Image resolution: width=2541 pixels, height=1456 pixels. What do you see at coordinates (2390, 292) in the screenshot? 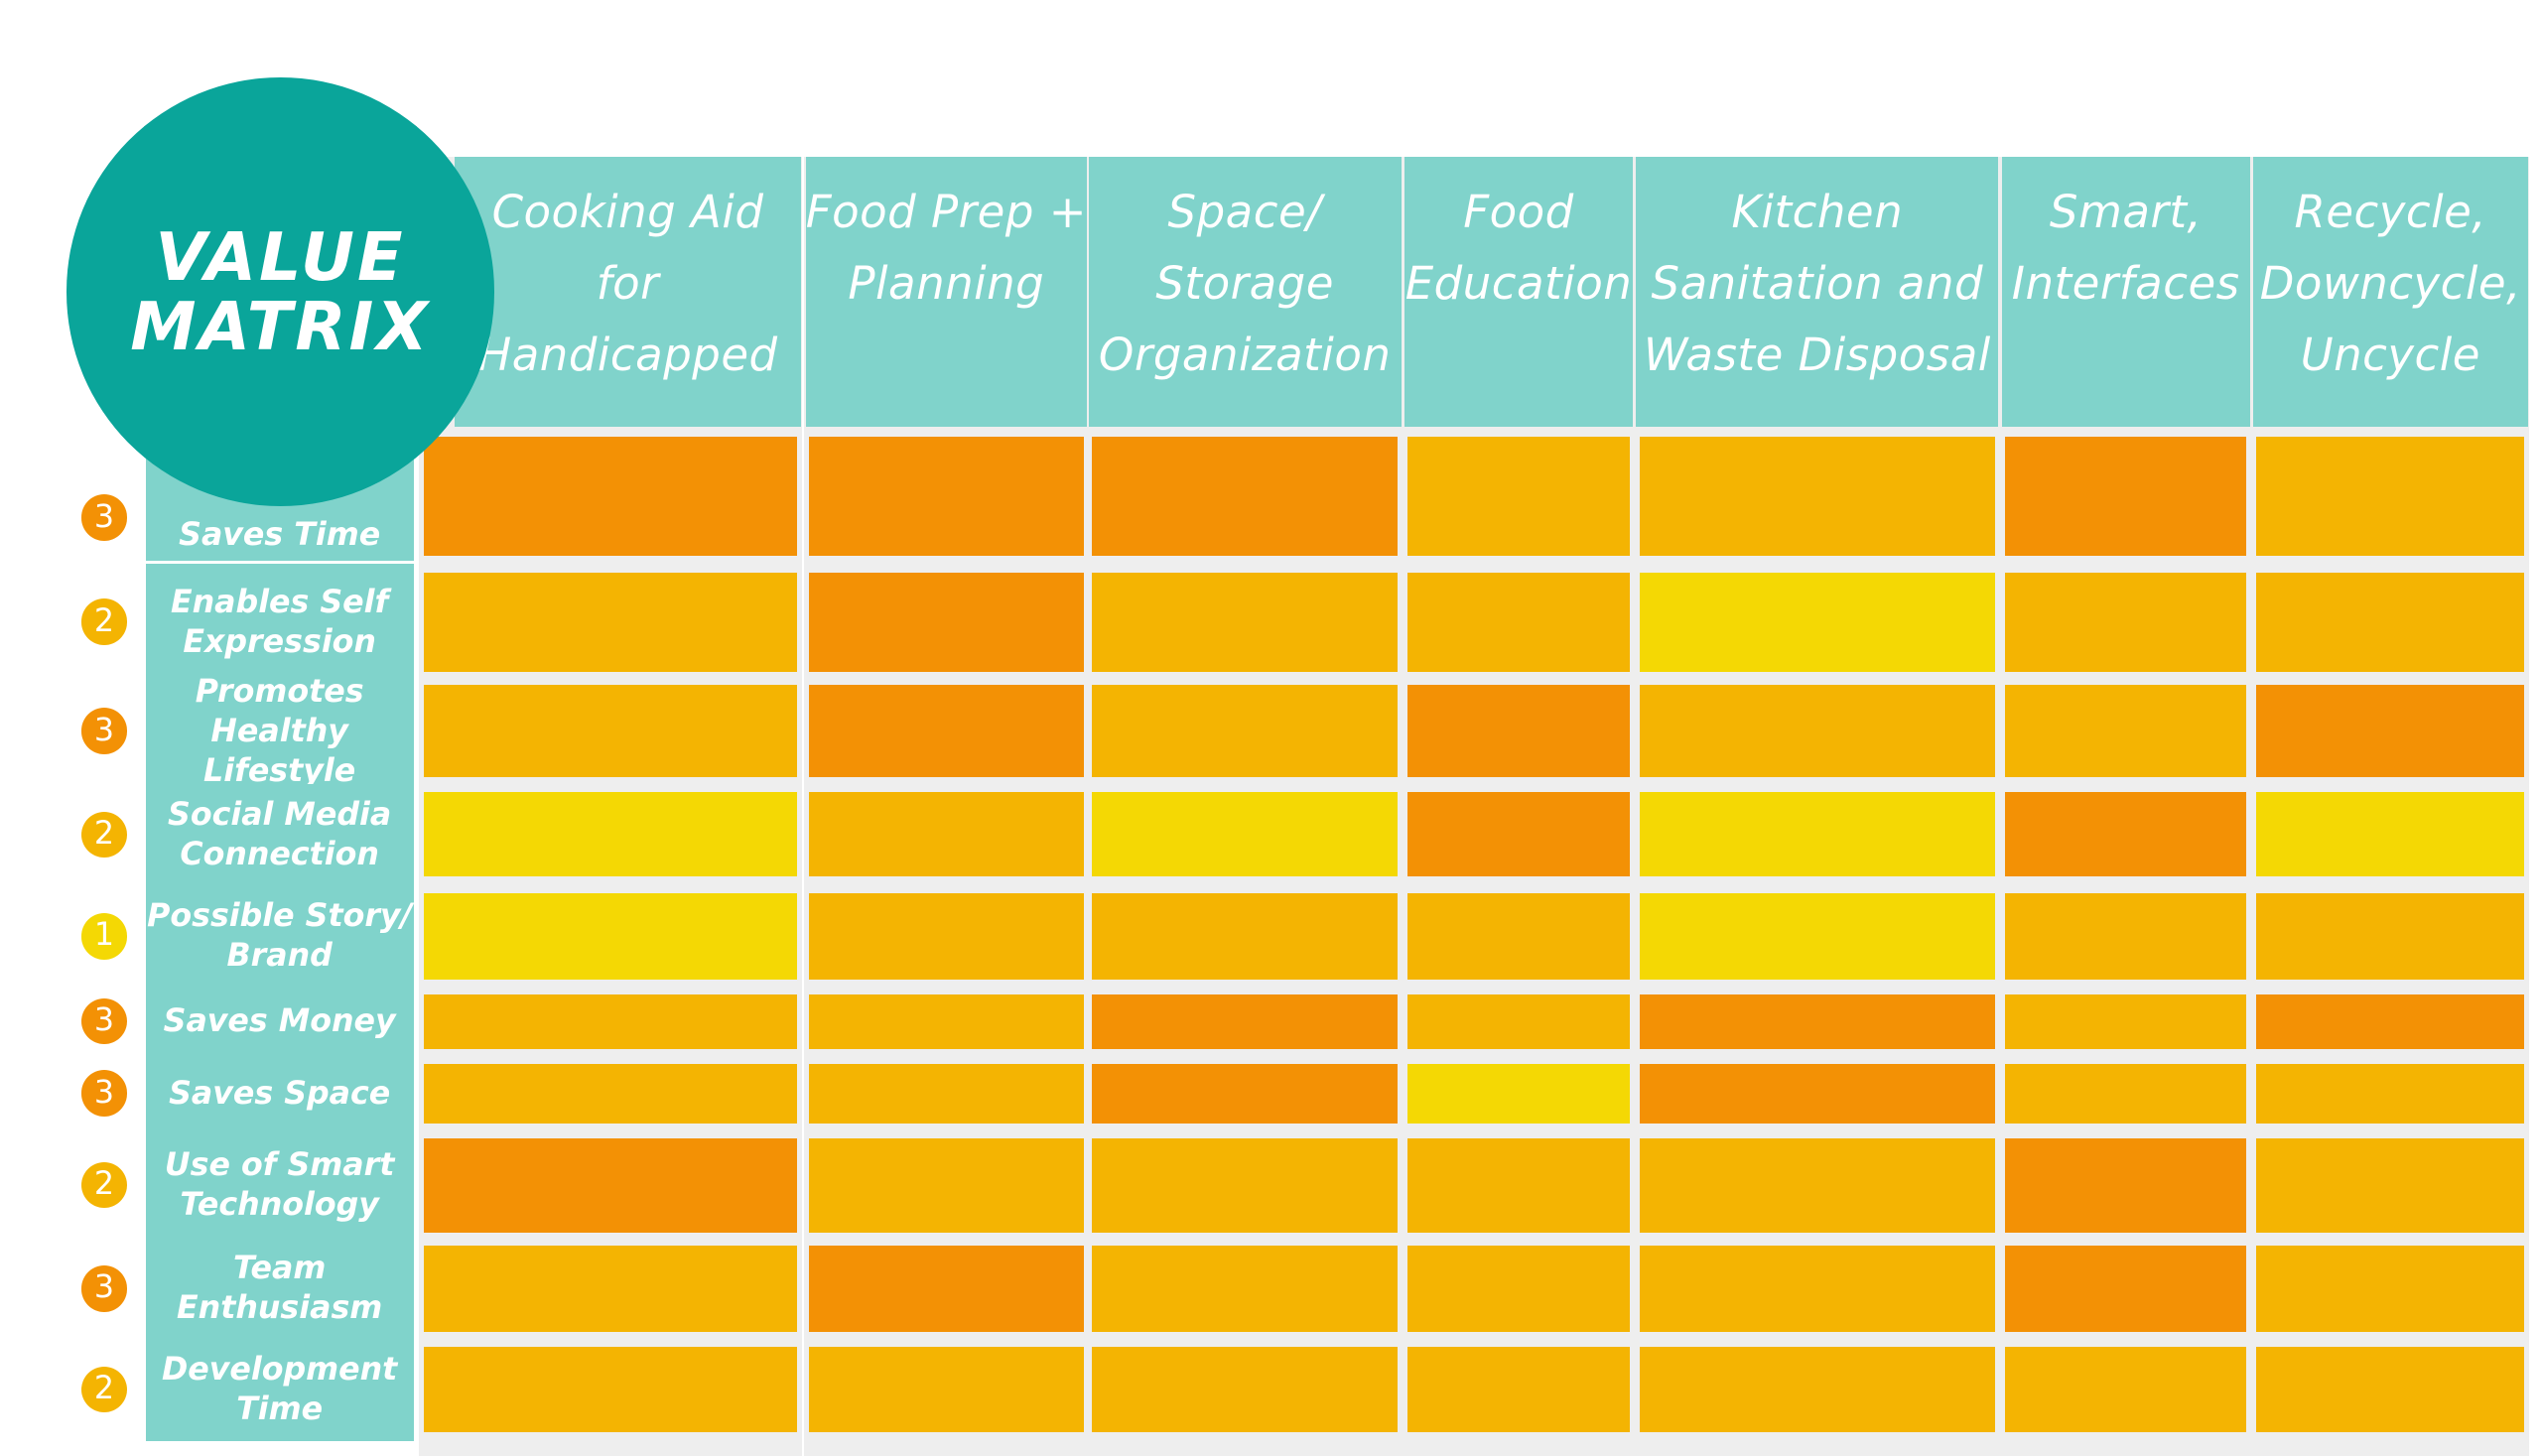
I see `column-header: Recycle, Downcycle, Uncycle` at bounding box center [2390, 292].